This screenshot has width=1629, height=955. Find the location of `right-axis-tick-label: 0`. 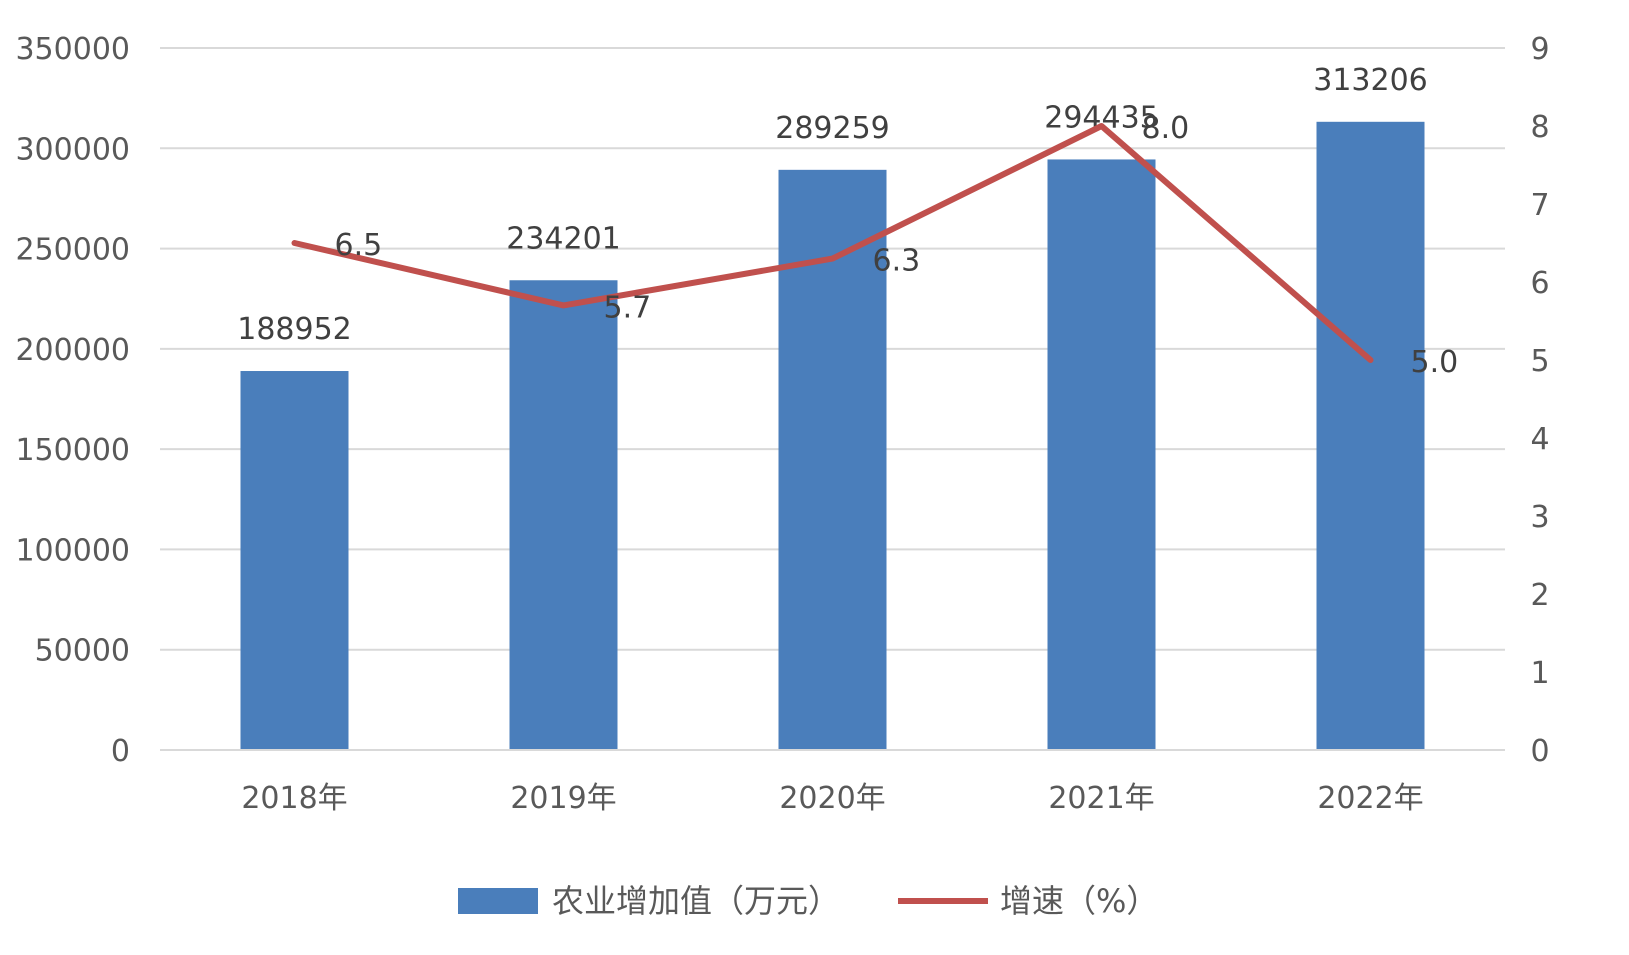

right-axis-tick-label: 0 is located at coordinates (1539, 751).